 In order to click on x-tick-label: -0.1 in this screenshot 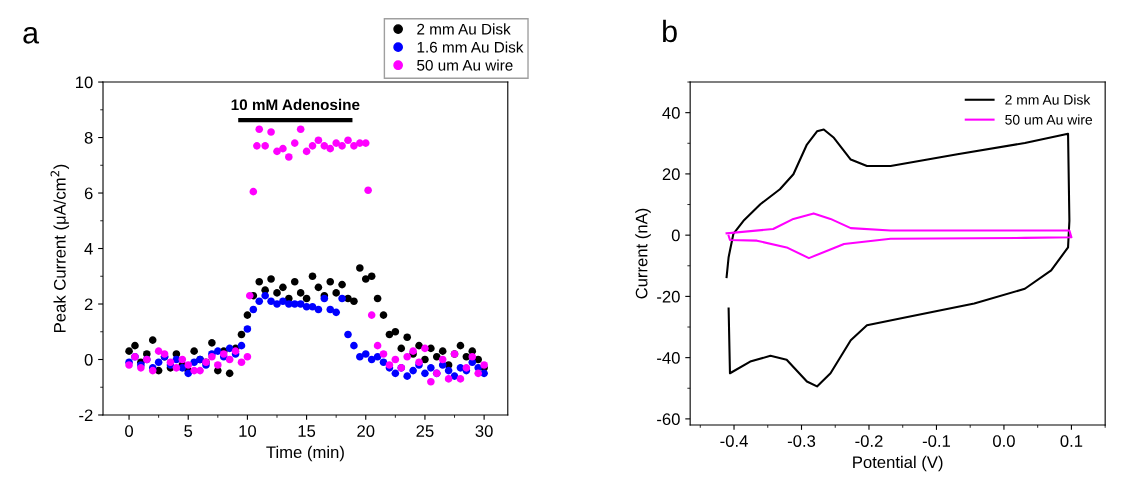, I will do `click(936, 441)`.